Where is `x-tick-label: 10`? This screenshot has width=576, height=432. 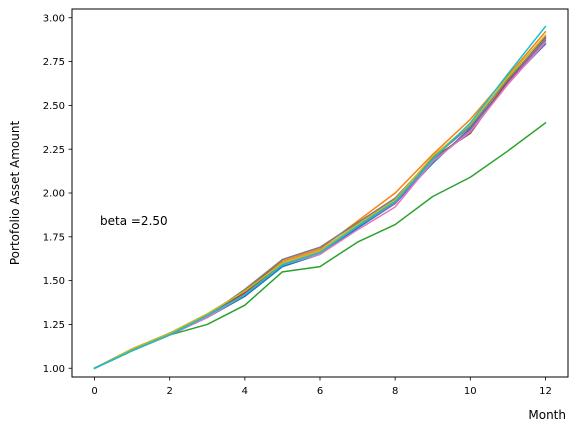 x-tick-label: 10 is located at coordinates (470, 391).